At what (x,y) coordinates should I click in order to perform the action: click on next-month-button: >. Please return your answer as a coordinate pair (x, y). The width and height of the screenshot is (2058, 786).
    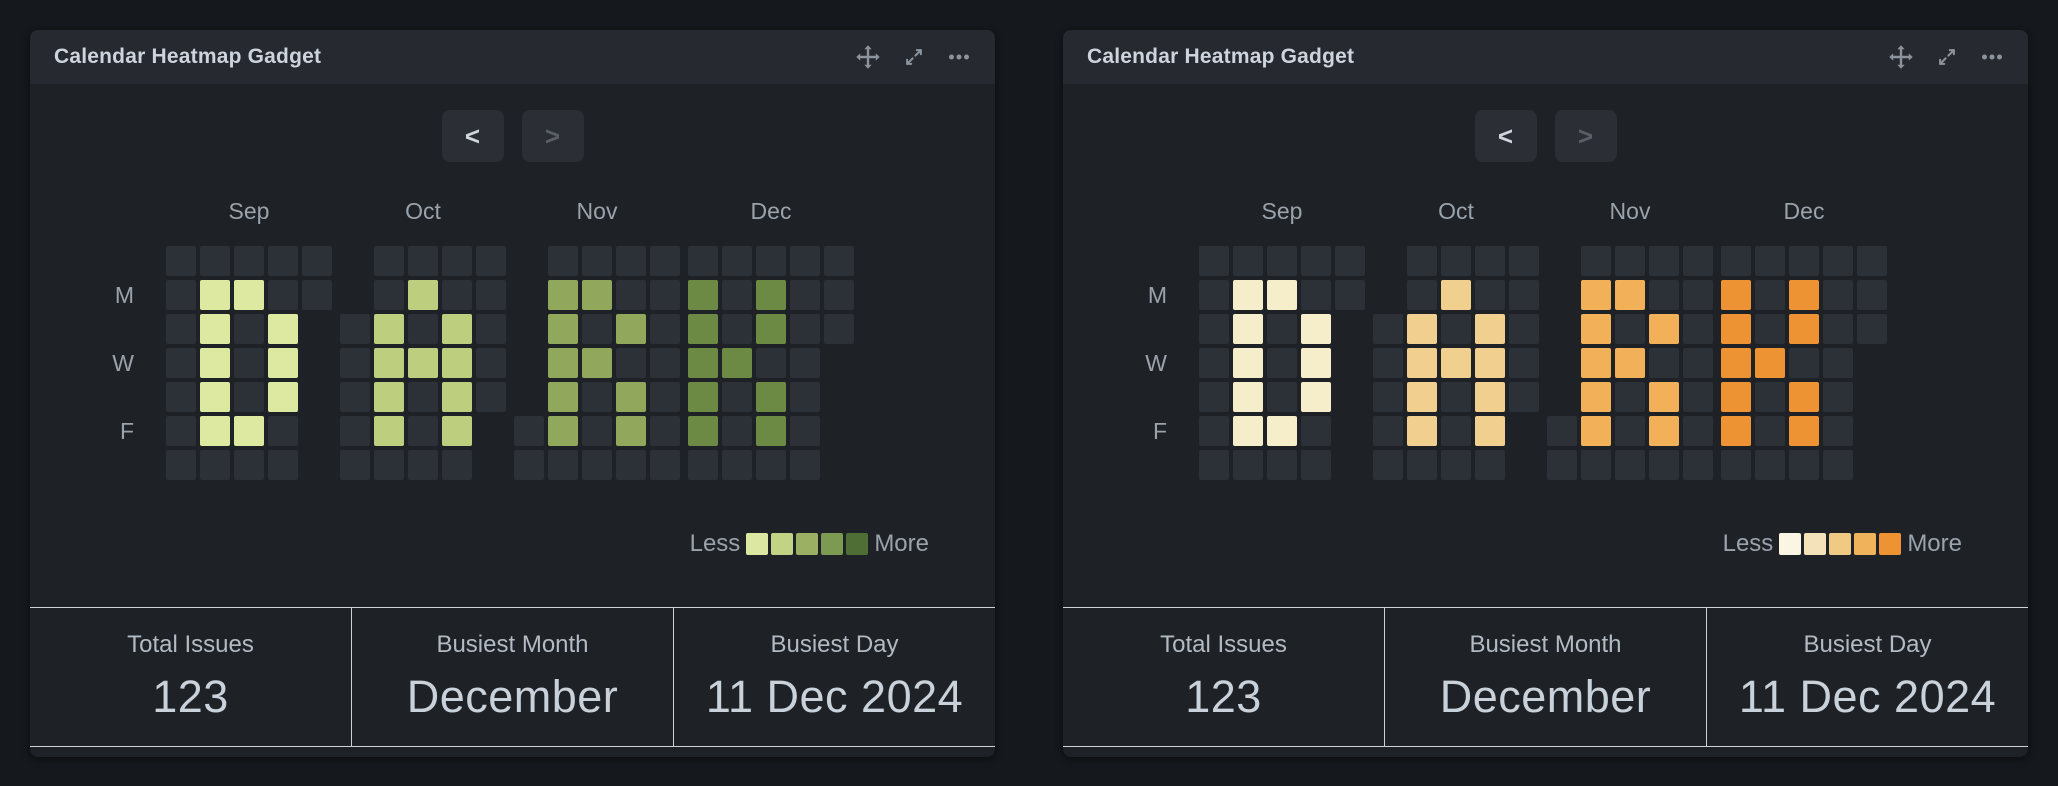
    Looking at the image, I should click on (552, 136).